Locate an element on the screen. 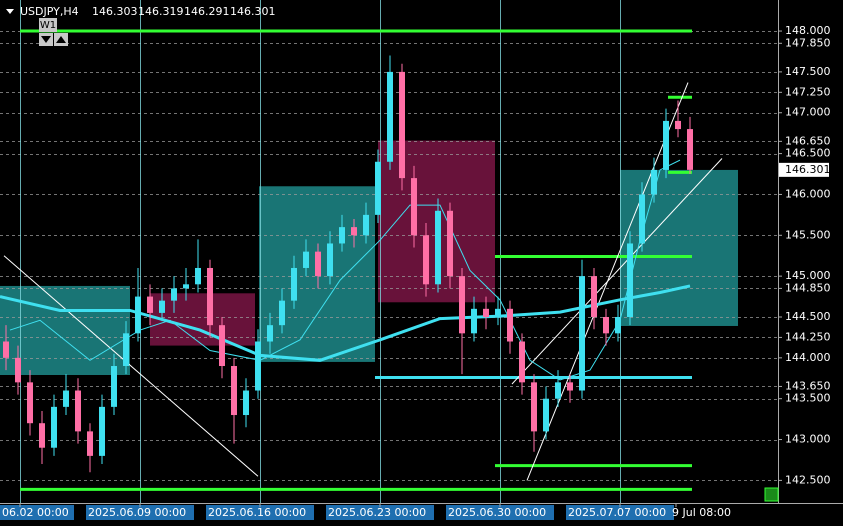  y-tick-label: 147.500 is located at coordinates (808, 71).